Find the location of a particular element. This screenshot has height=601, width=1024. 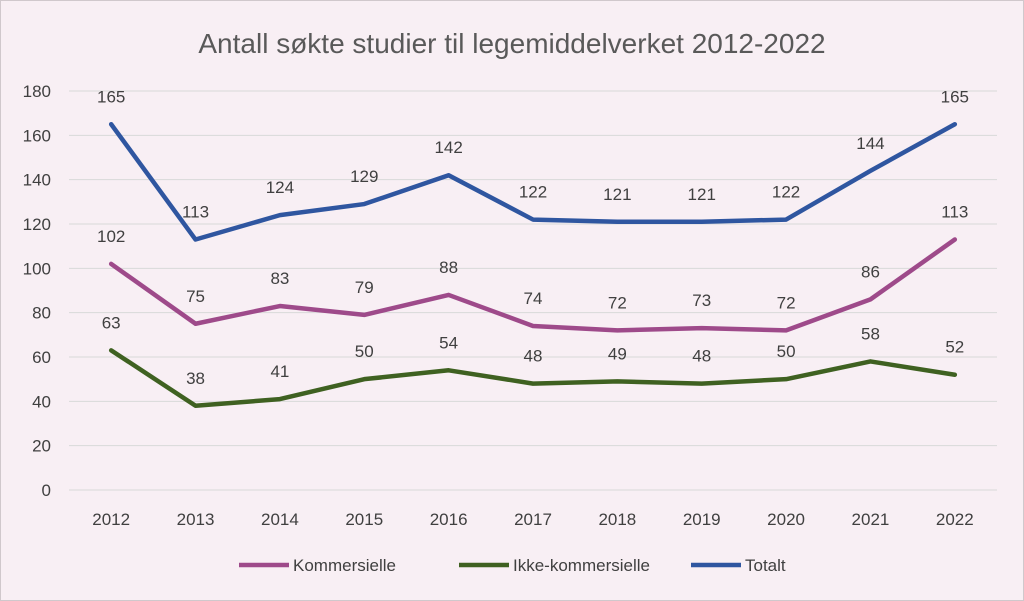

x-tick-label: 2013 is located at coordinates (196, 519).